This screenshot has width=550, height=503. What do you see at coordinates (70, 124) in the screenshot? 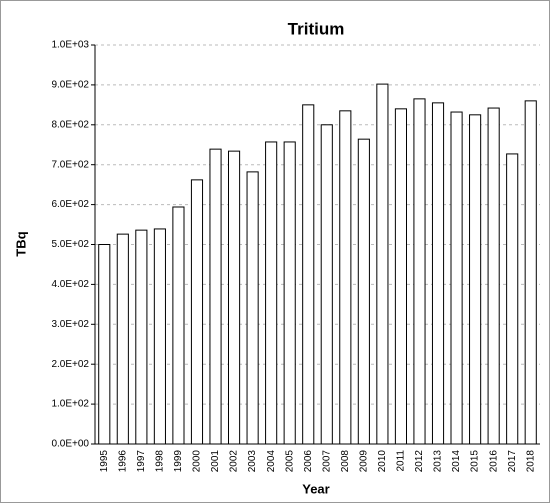
I see `y-tick-label: 8.0E+02` at bounding box center [70, 124].